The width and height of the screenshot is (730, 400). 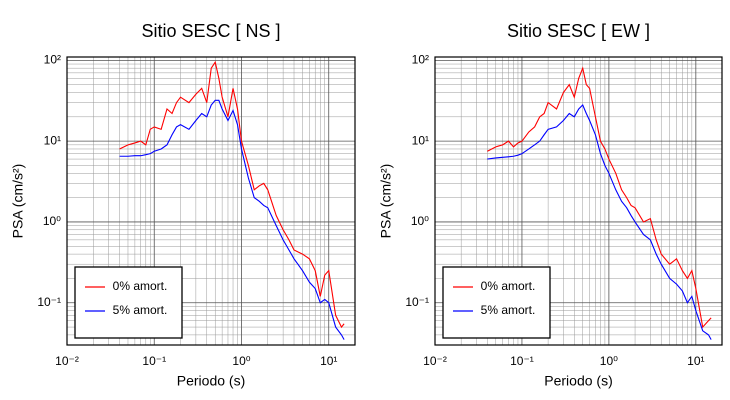 I want to click on chart-title: Sitio SESC [ EW ], so click(x=578, y=31).